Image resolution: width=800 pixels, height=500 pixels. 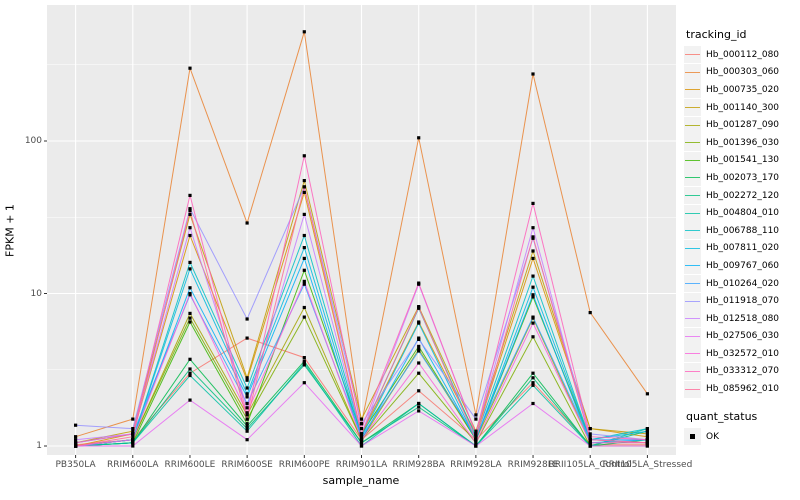 I want to click on legend-entry-Hb_012518_080: Hb_012518_080, so click(x=741, y=319).